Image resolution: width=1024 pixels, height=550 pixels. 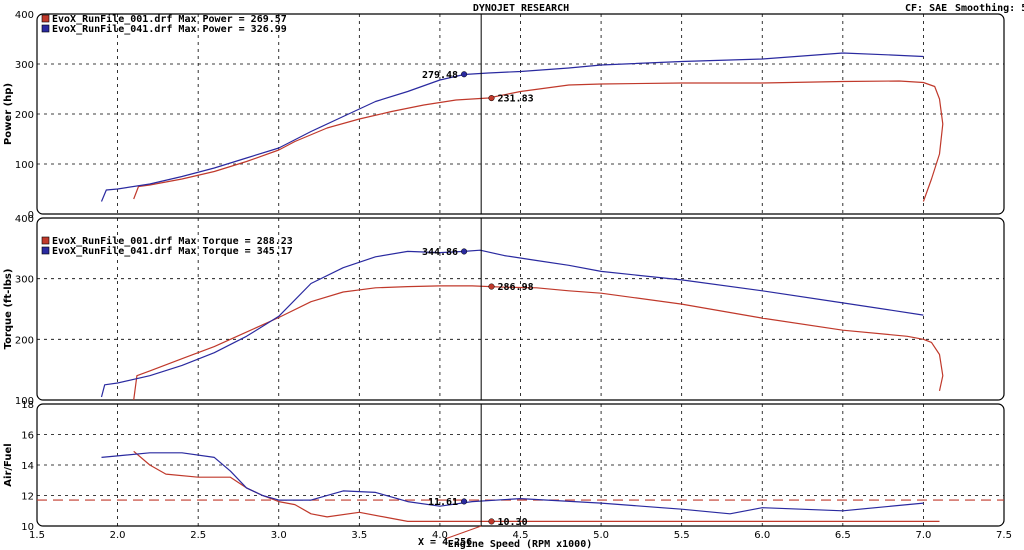 What do you see at coordinates (463, 532) in the screenshot?
I see `cursor-pointer` at bounding box center [463, 532].